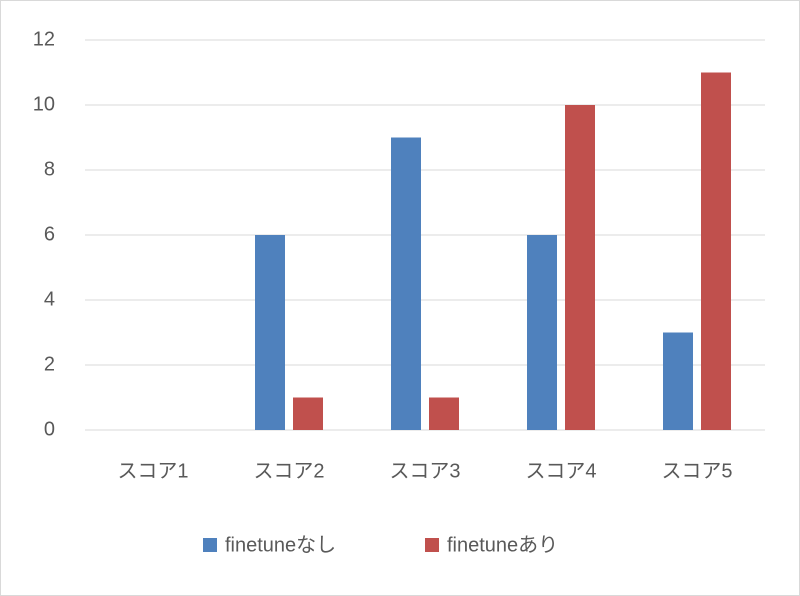  I want to click on y-tick-label: 8, so click(49, 169).